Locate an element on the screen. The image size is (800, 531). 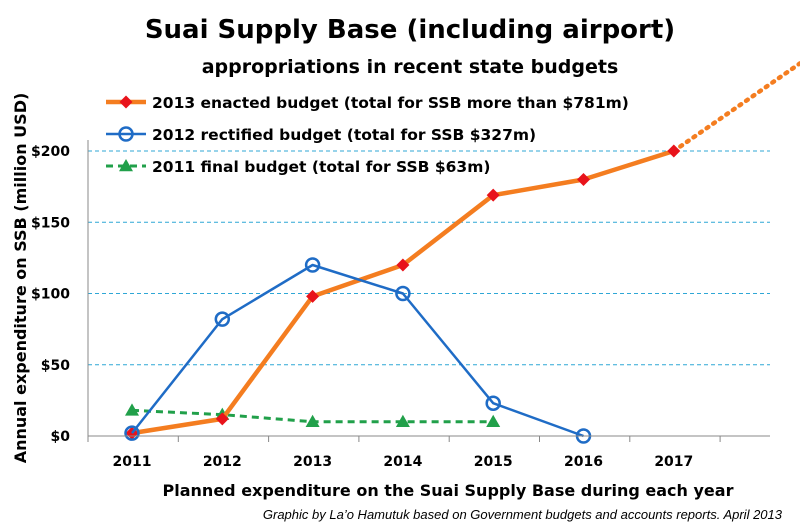
y-tick-label: $50 is located at coordinates (55, 366).